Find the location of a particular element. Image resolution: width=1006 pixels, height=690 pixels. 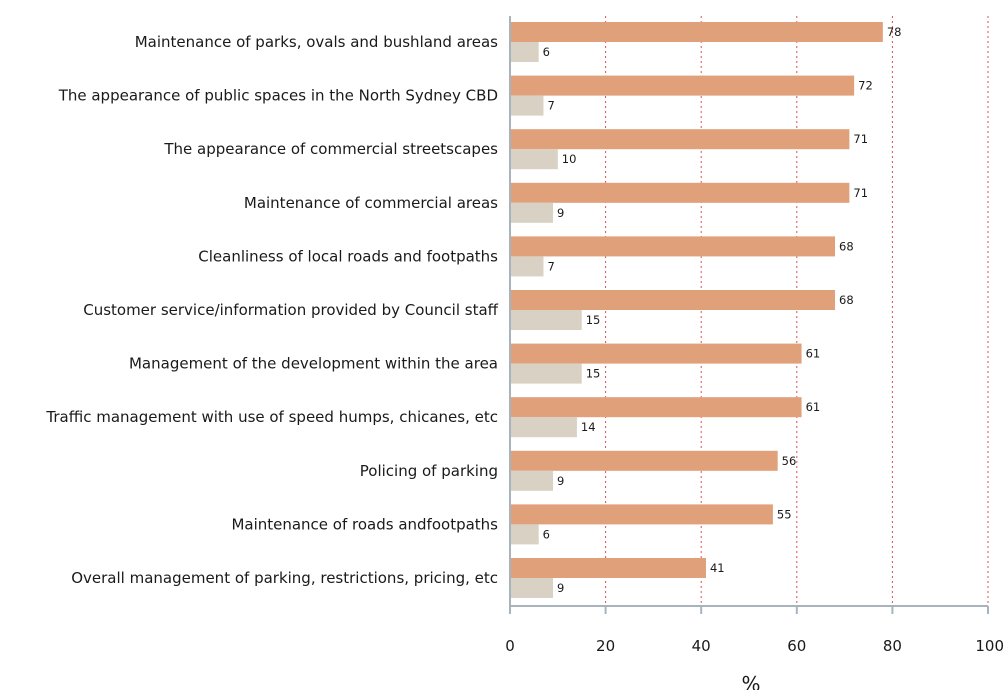

data-label: 14 is located at coordinates (588, 427).